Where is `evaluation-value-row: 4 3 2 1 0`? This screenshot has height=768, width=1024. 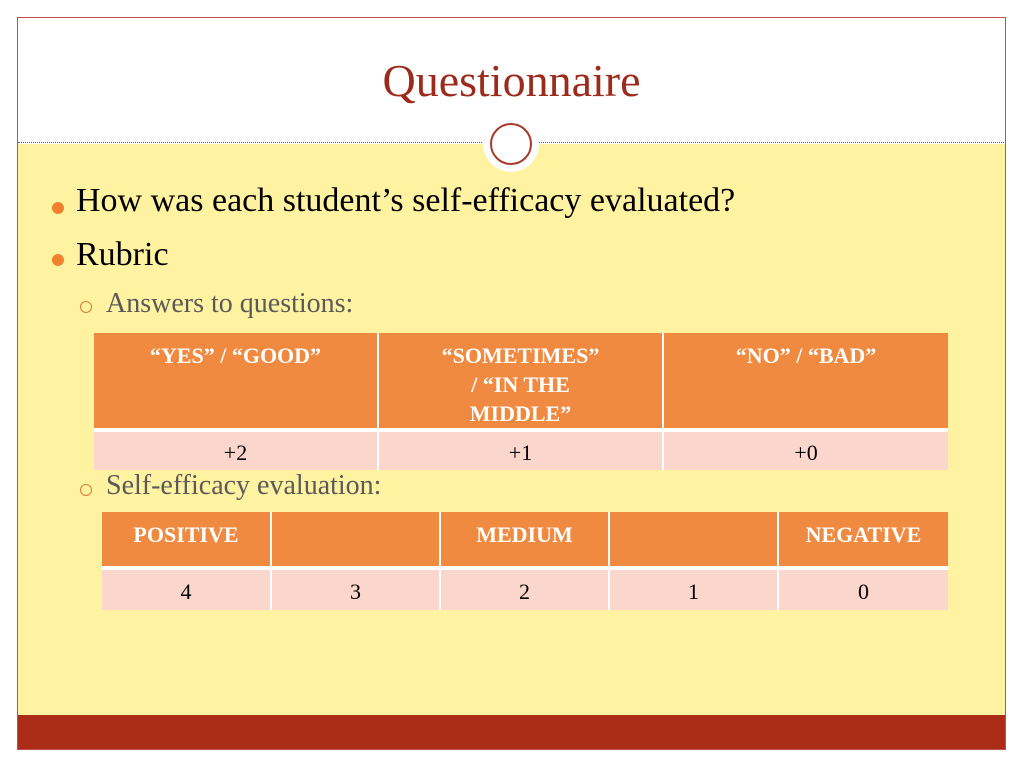
evaluation-value-row: 4 3 2 1 0 is located at coordinates (525, 588).